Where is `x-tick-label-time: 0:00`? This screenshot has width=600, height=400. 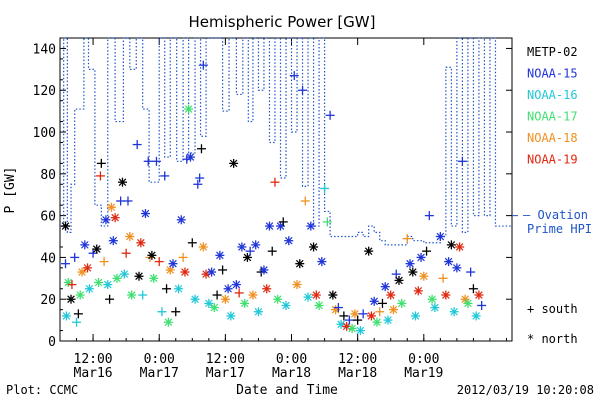 x-tick-label-time: 0:00 is located at coordinates (423, 359).